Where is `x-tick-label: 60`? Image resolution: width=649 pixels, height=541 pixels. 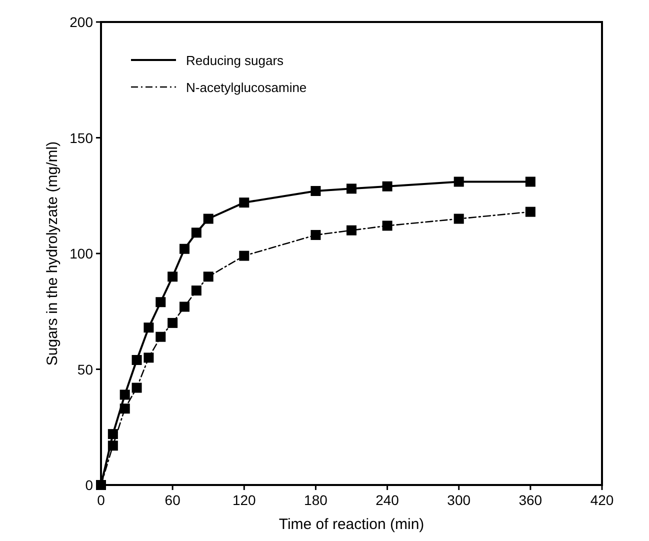 x-tick-label: 60 is located at coordinates (172, 500).